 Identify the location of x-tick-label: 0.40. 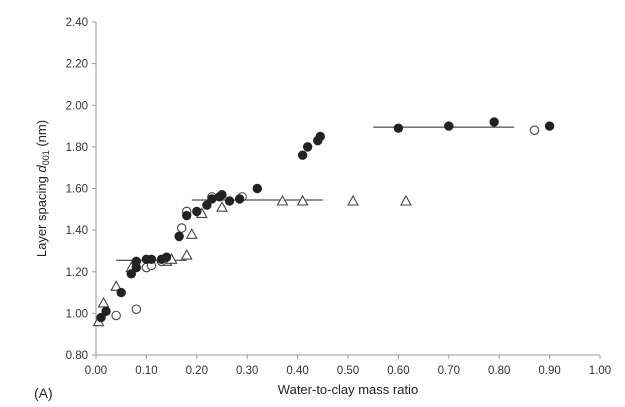
(297, 371).